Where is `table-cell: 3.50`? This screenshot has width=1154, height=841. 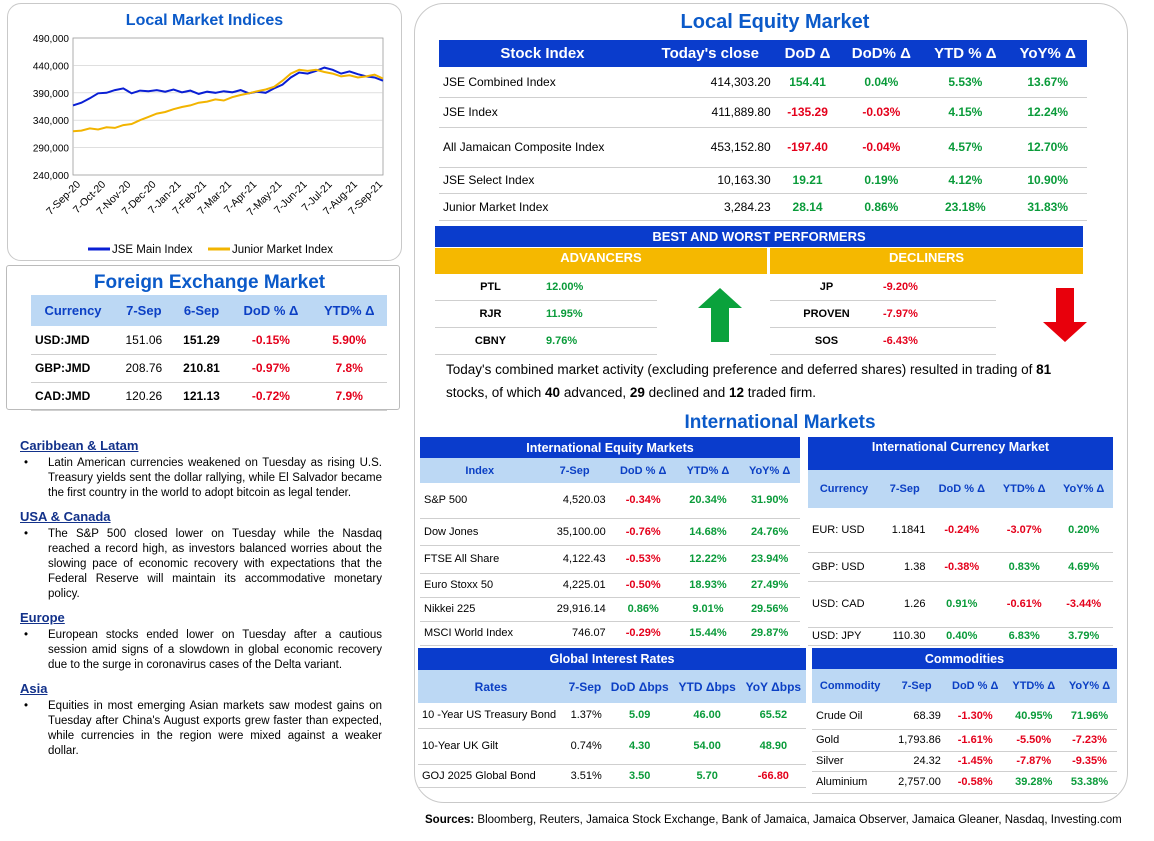
table-cell: 3.50 is located at coordinates (640, 775).